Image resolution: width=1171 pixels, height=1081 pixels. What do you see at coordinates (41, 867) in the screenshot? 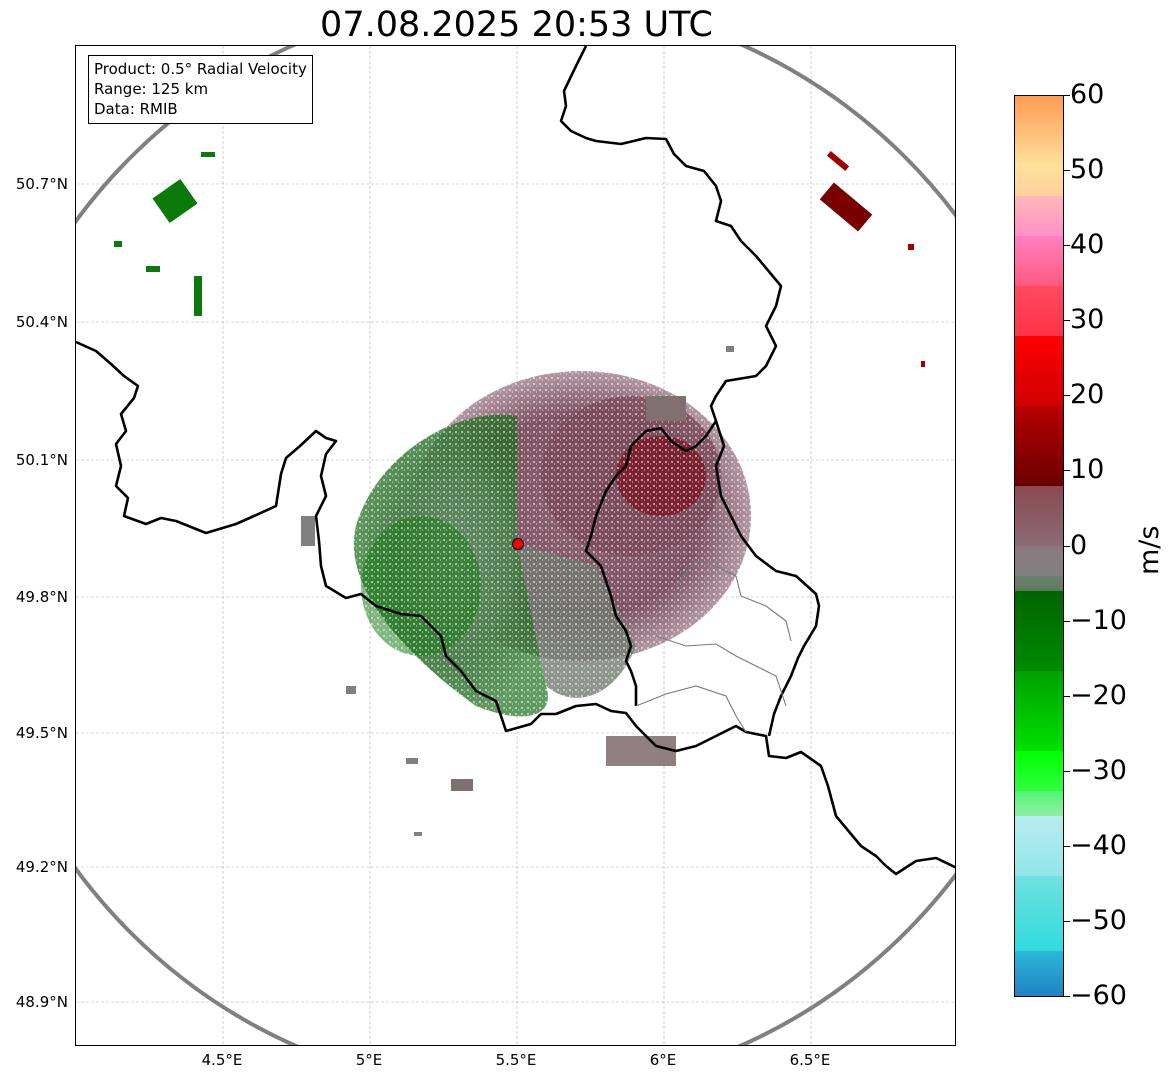
I see `lat-label: 49.2°N` at bounding box center [41, 867].